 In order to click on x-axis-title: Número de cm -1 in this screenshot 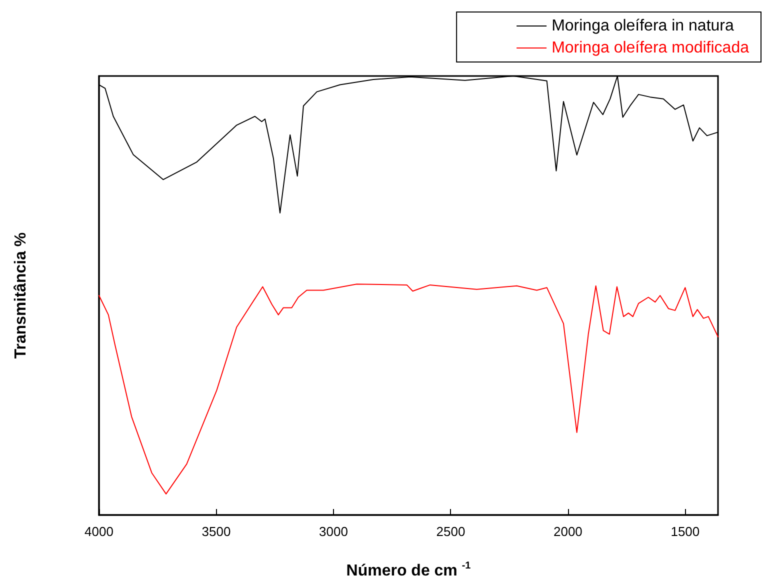, I will do `click(409, 570)`.